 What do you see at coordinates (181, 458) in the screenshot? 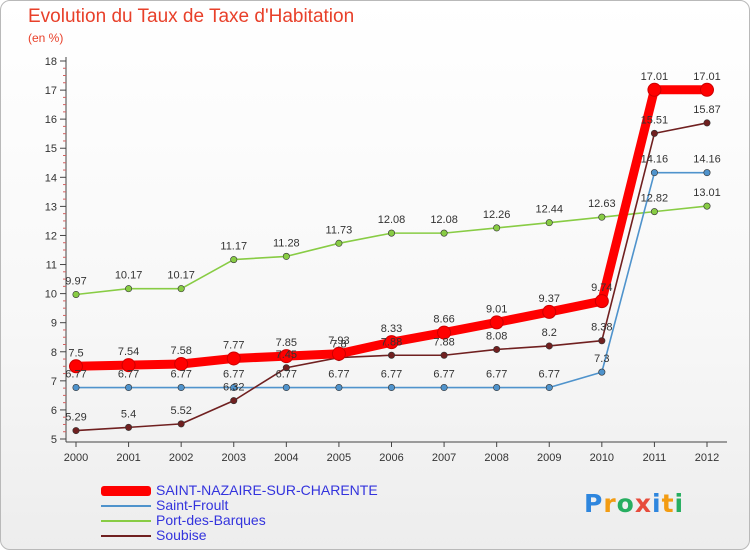
I see `x-tick-label: 2002` at bounding box center [181, 458].